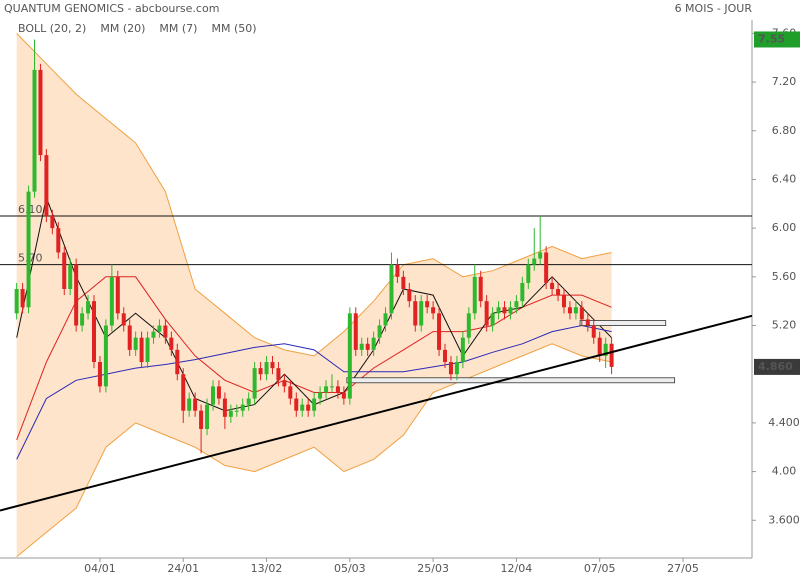 This screenshot has height=580, width=800. What do you see at coordinates (600, 568) in the screenshot?
I see `x-tick-label: 07/05` at bounding box center [600, 568].